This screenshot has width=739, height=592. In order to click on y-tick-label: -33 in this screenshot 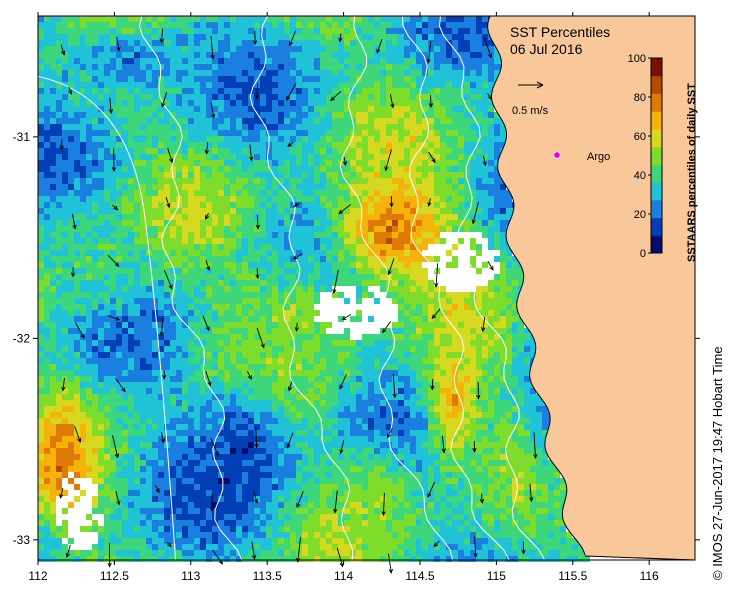, I will do `click(22, 540)`.